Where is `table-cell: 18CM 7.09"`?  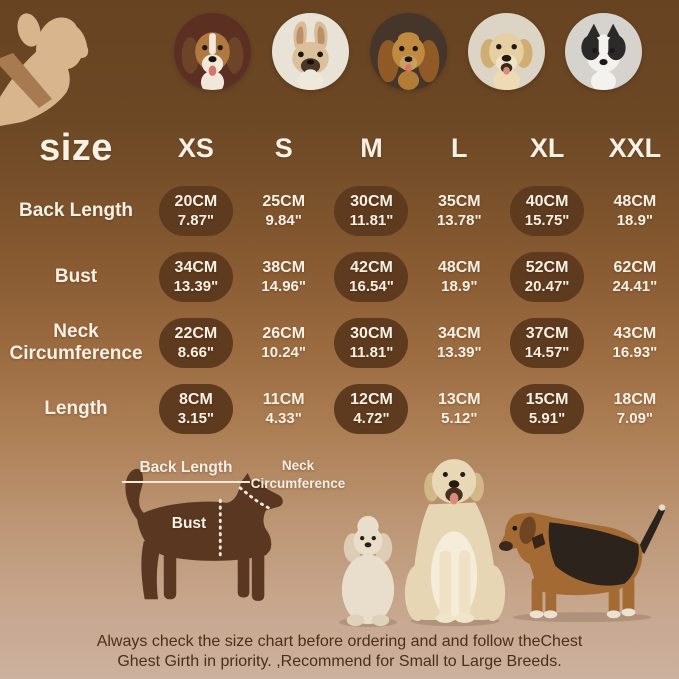
table-cell: 18CM 7.09" is located at coordinates (635, 409).